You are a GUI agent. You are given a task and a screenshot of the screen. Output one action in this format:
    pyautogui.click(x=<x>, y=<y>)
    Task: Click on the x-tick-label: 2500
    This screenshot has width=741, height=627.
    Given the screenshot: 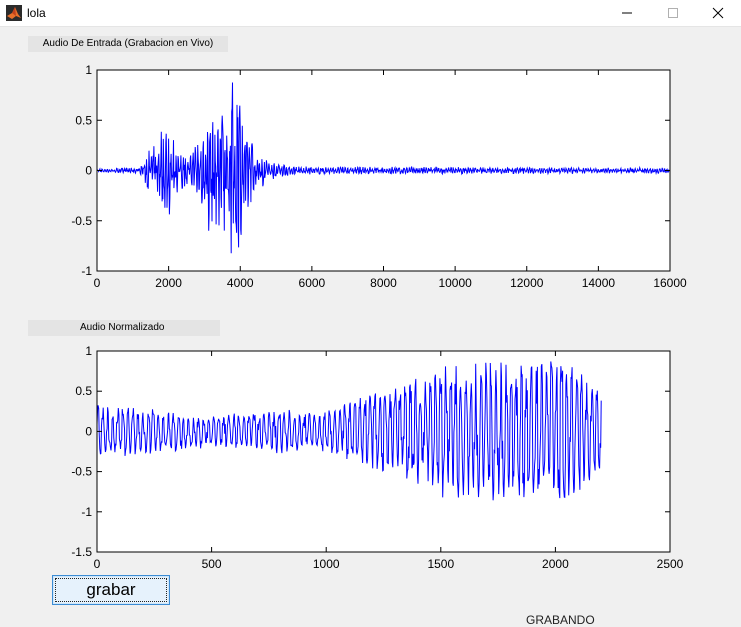 What is the action you would take?
    pyautogui.click(x=670, y=564)
    